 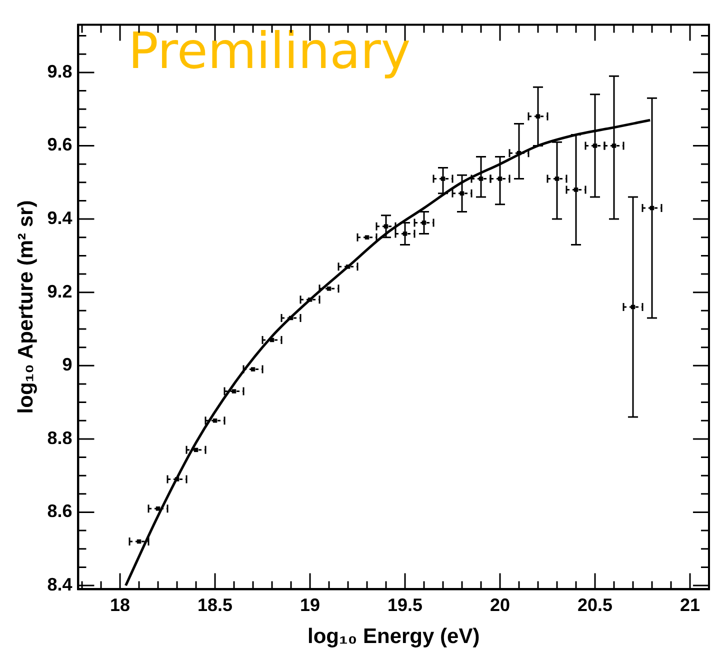 I want to click on y-axis-title: log₁₀ Aperture (m² sr), so click(x=26, y=307).